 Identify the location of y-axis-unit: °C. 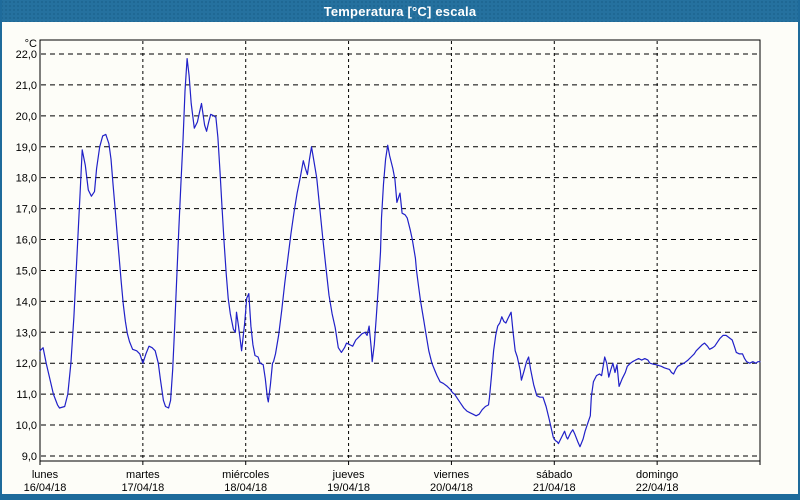
(31, 44).